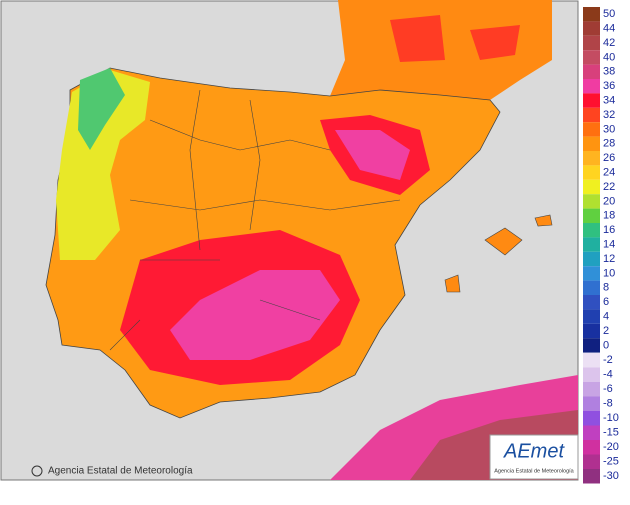 The width and height of the screenshot is (630, 505). Describe the element at coordinates (608, 375) in the screenshot. I see `legend-label: -4` at that location.